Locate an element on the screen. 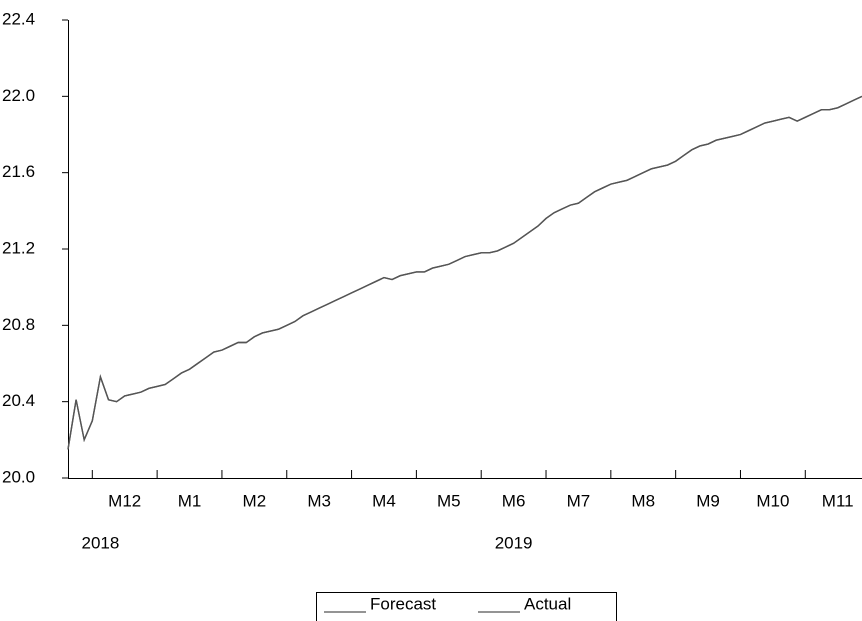 Image resolution: width=862 pixels, height=621 pixels. x-tick-label: M12 is located at coordinates (124, 500).